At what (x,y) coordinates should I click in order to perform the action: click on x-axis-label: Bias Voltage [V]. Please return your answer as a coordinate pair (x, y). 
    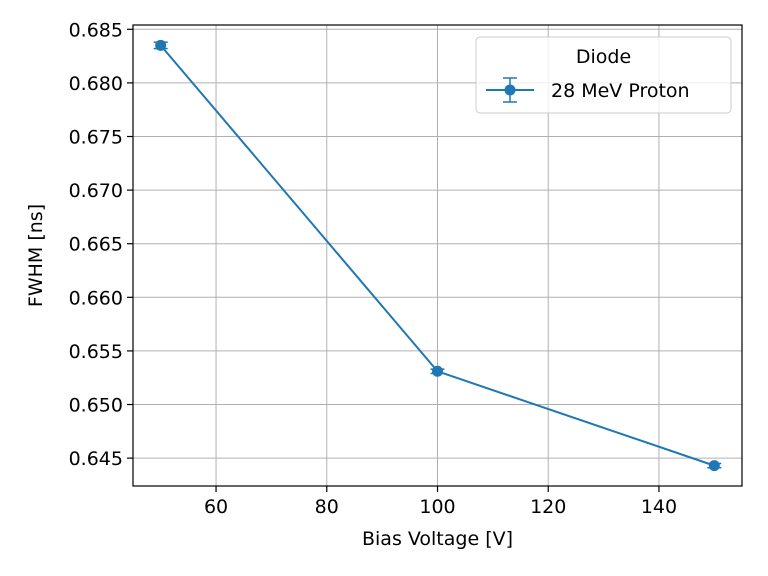
    Looking at the image, I should click on (437, 539).